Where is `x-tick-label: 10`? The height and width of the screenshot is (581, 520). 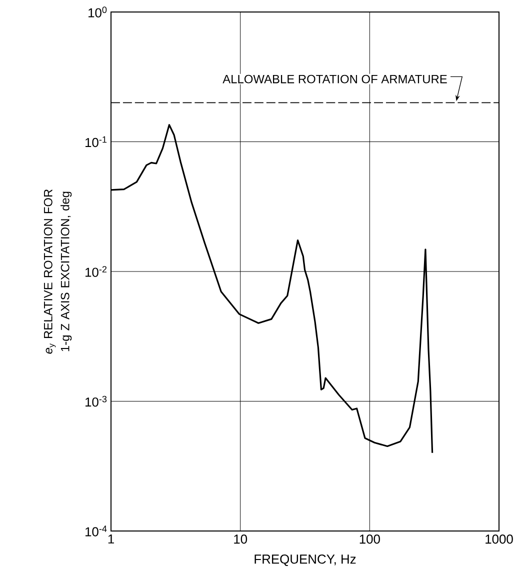
x-tick-label: 10 is located at coordinates (241, 539).